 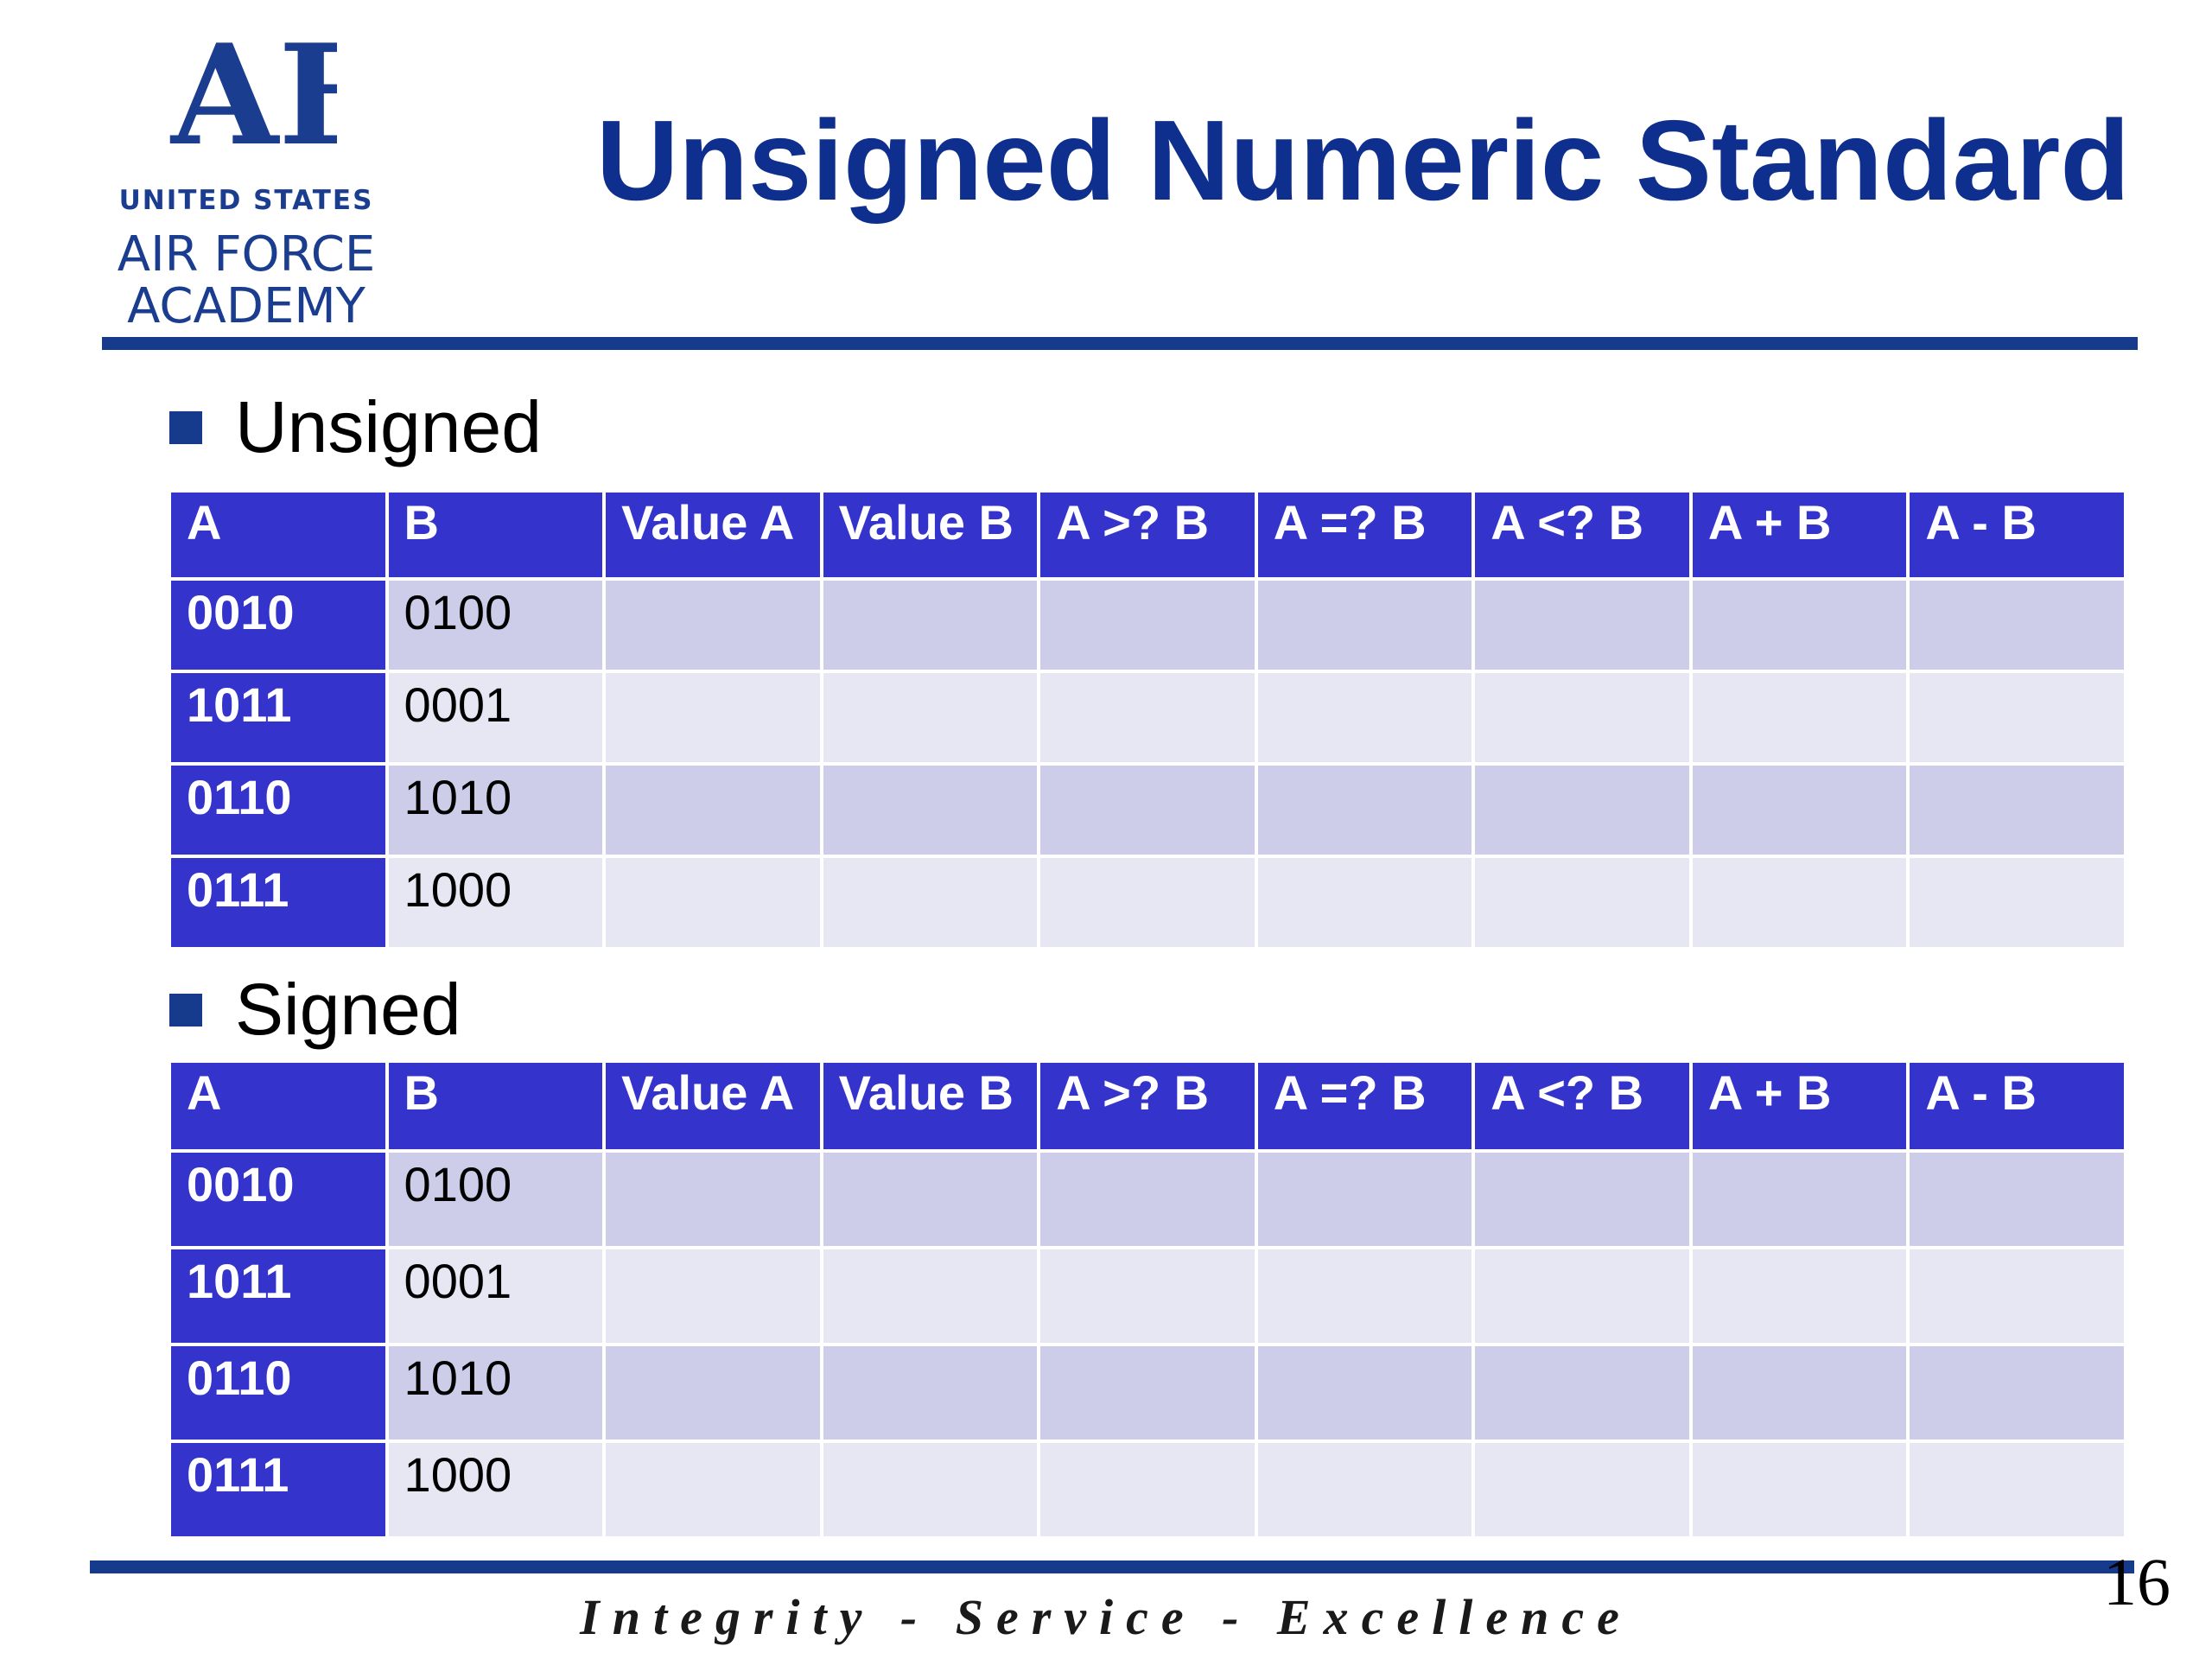 I want to click on bullet-signed: Signed, so click(x=687, y=1009).